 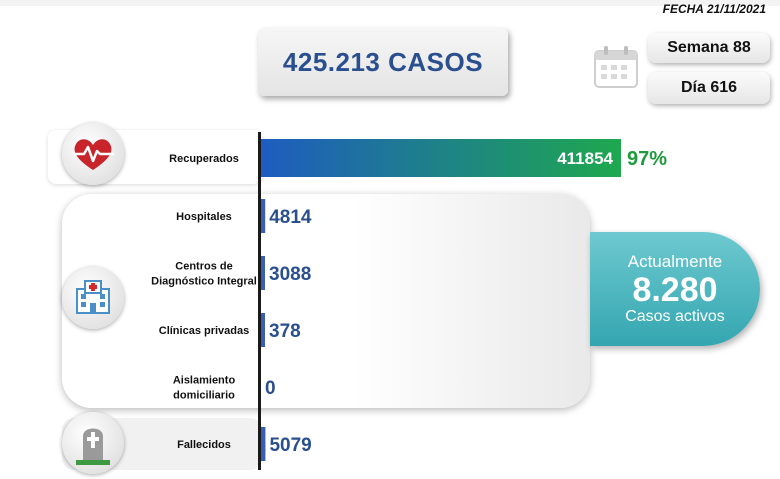 I want to click on chart-axis-line, so click(x=259, y=301).